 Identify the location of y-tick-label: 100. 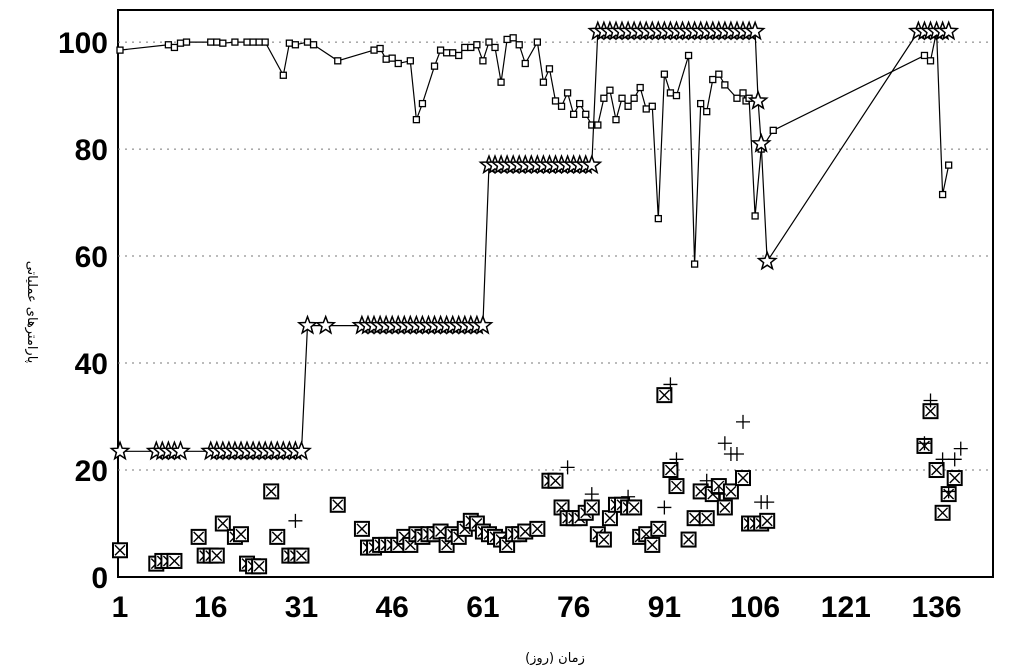
(83, 43).